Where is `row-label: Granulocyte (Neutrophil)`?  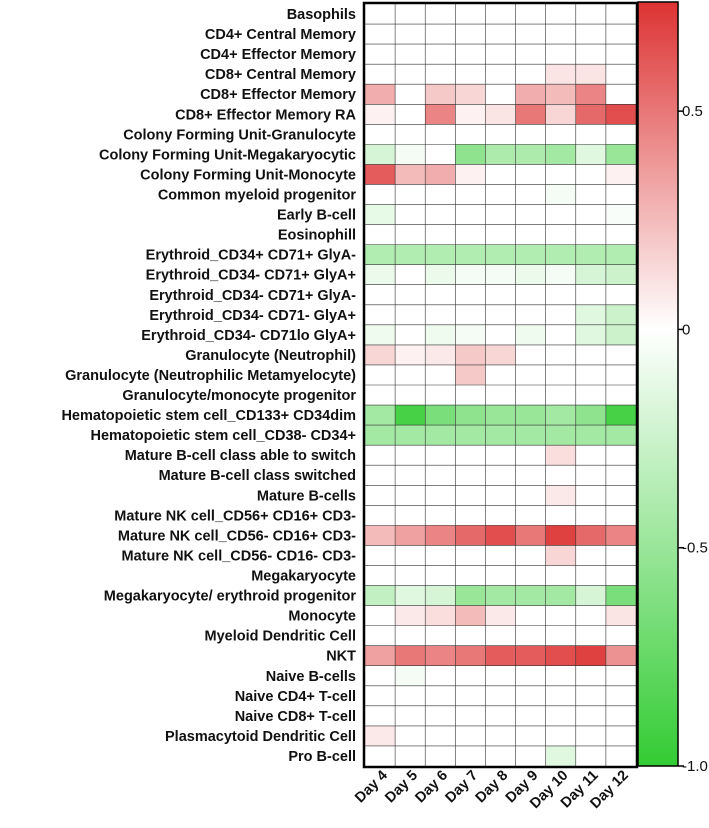
row-label: Granulocyte (Neutrophil) is located at coordinates (270, 356).